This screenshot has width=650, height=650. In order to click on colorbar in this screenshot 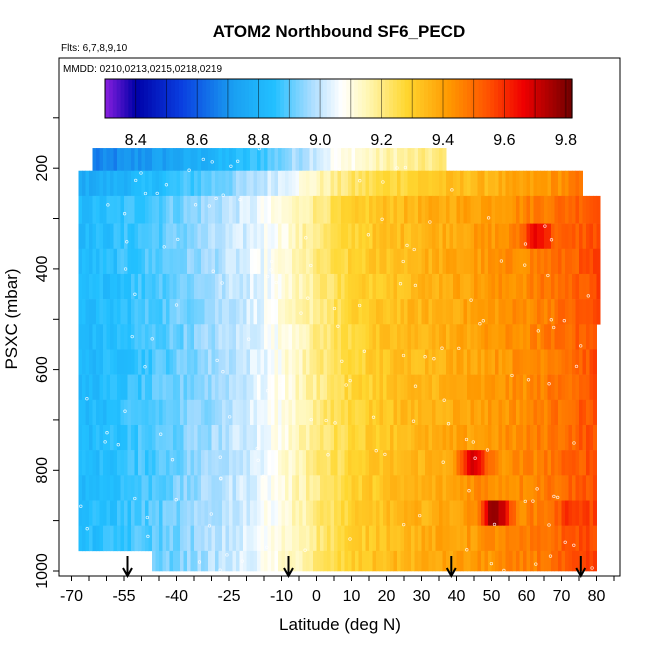, I will do `click(338, 98)`.